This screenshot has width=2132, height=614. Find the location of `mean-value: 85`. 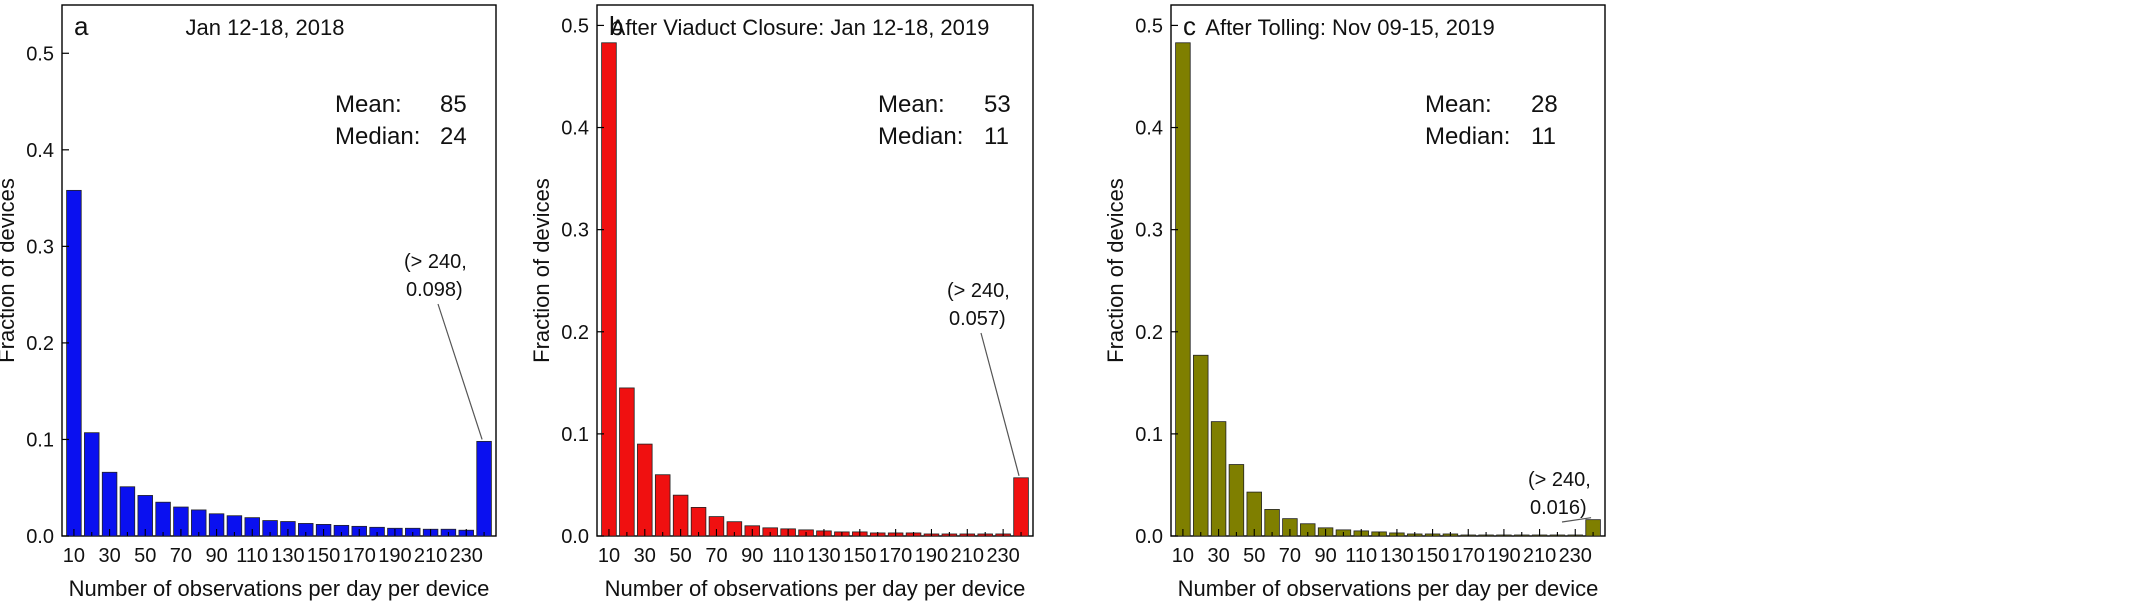

mean-value: 85 is located at coordinates (453, 104).